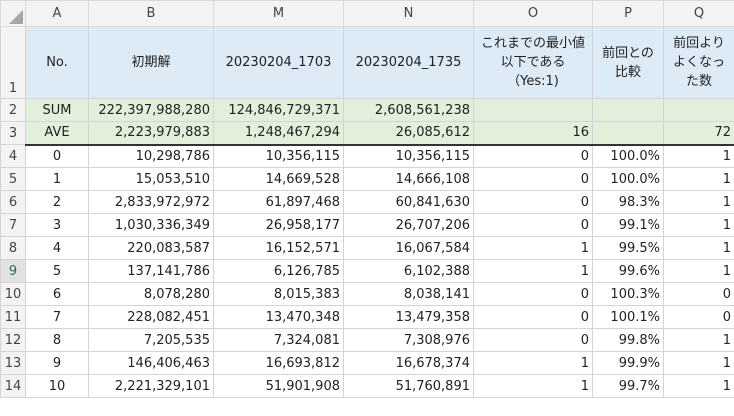 This screenshot has height=416, width=734. I want to click on cell-n: 13,479,358, so click(408, 317).